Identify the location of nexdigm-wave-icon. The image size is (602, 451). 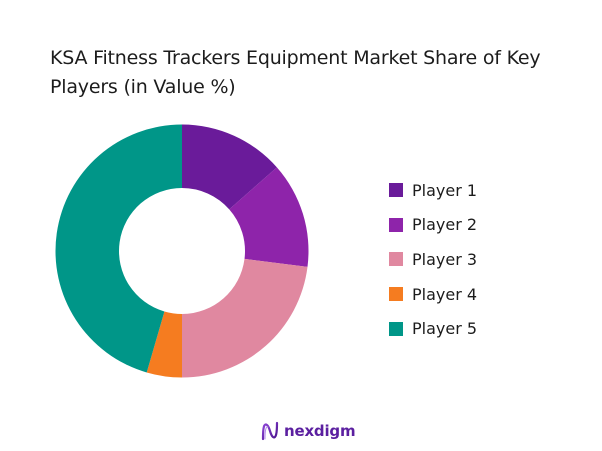
(270, 431).